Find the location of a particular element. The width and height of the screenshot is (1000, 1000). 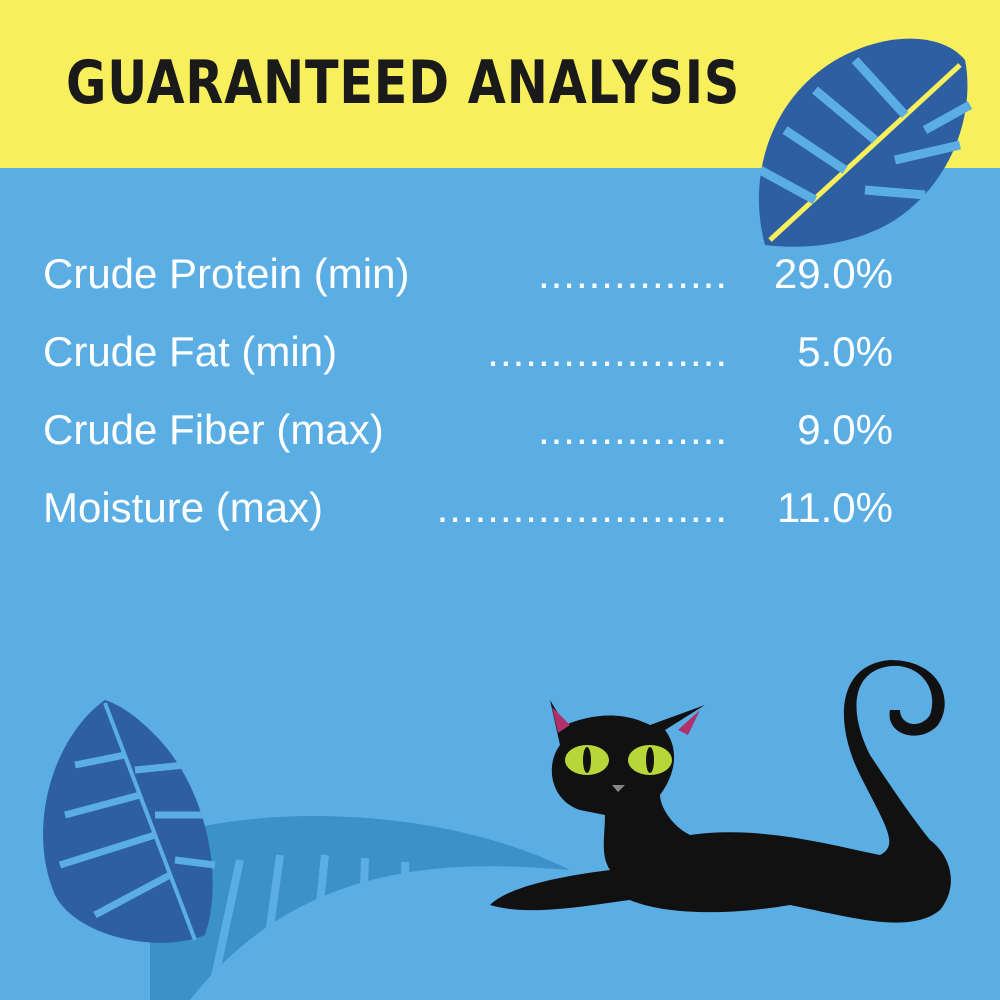

leaf-bottom-left-icon is located at coordinates (129, 821).